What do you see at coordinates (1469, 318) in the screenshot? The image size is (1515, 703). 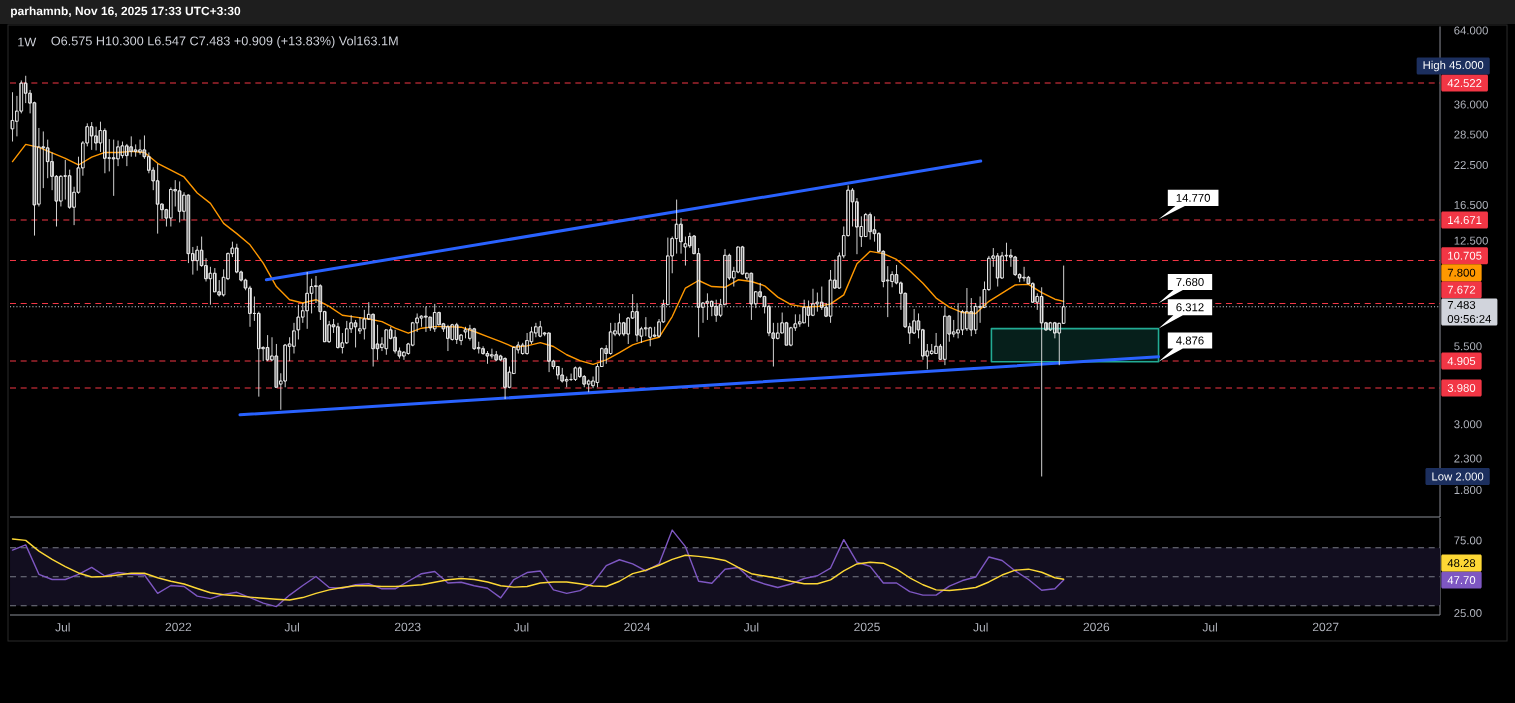 I see `text: 09:56:24` at bounding box center [1469, 318].